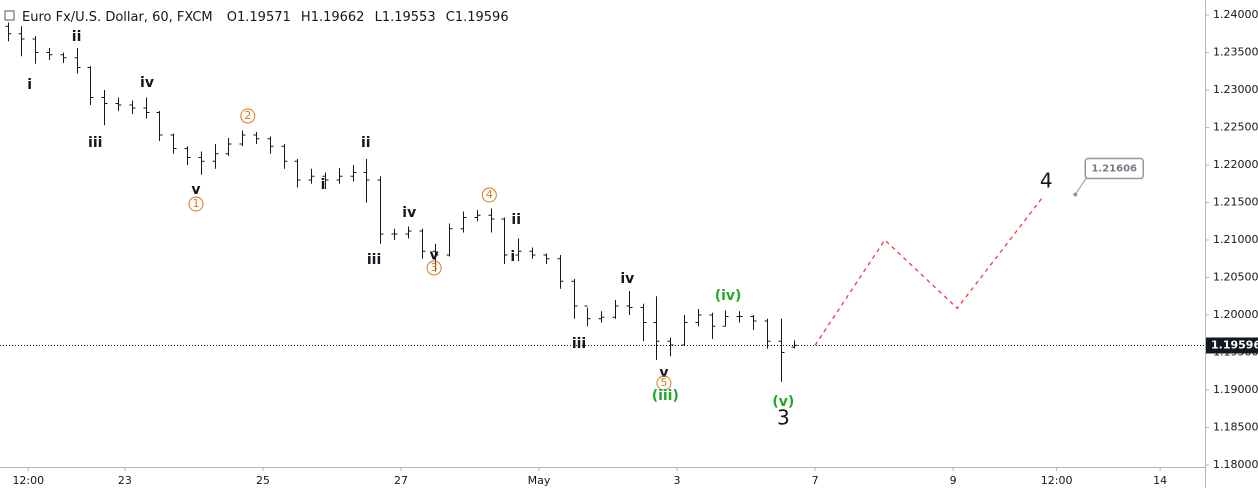 The height and width of the screenshot is (488, 1258). What do you see at coordinates (1235, 314) in the screenshot?
I see `y-tick-label: 1.20000` at bounding box center [1235, 314].